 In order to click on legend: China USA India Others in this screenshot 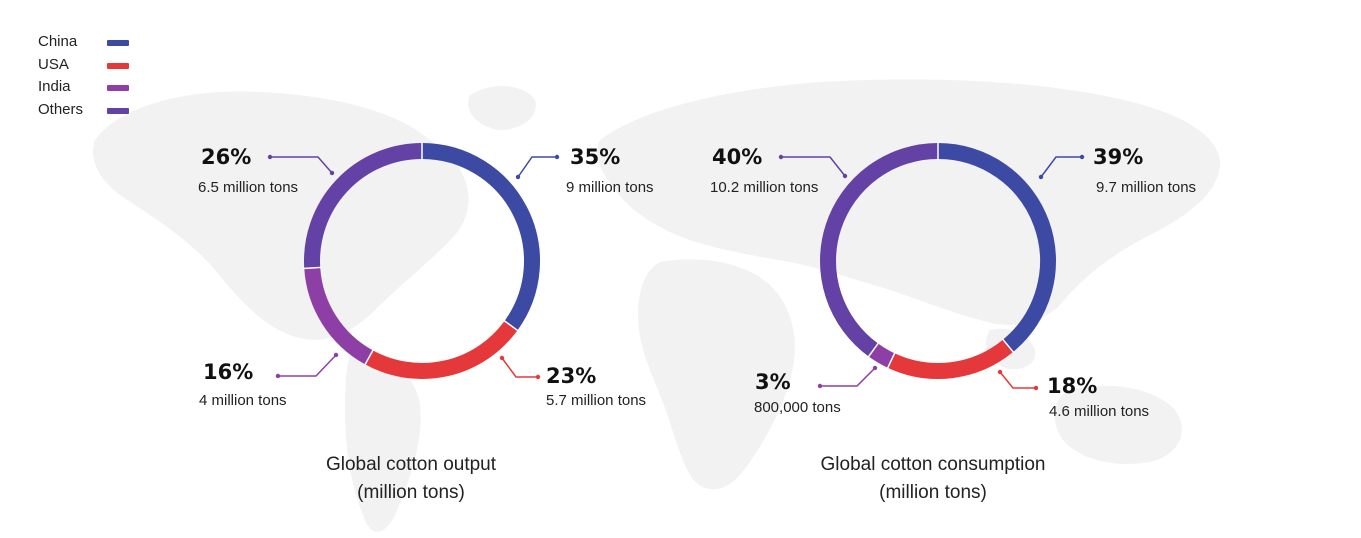, I will do `click(93, 76)`.